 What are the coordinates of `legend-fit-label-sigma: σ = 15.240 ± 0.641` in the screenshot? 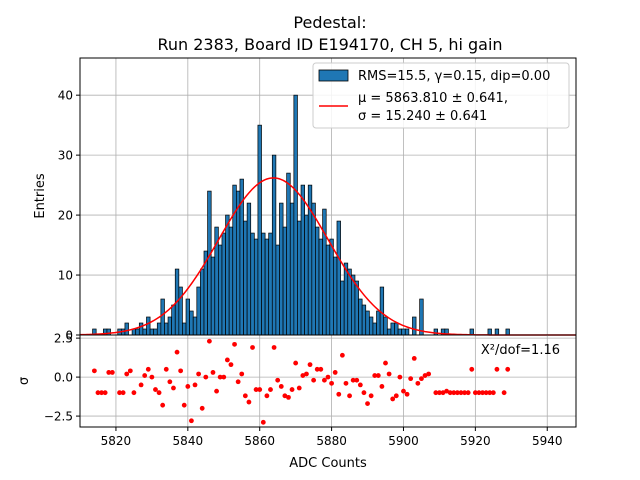 It's located at (422, 116).